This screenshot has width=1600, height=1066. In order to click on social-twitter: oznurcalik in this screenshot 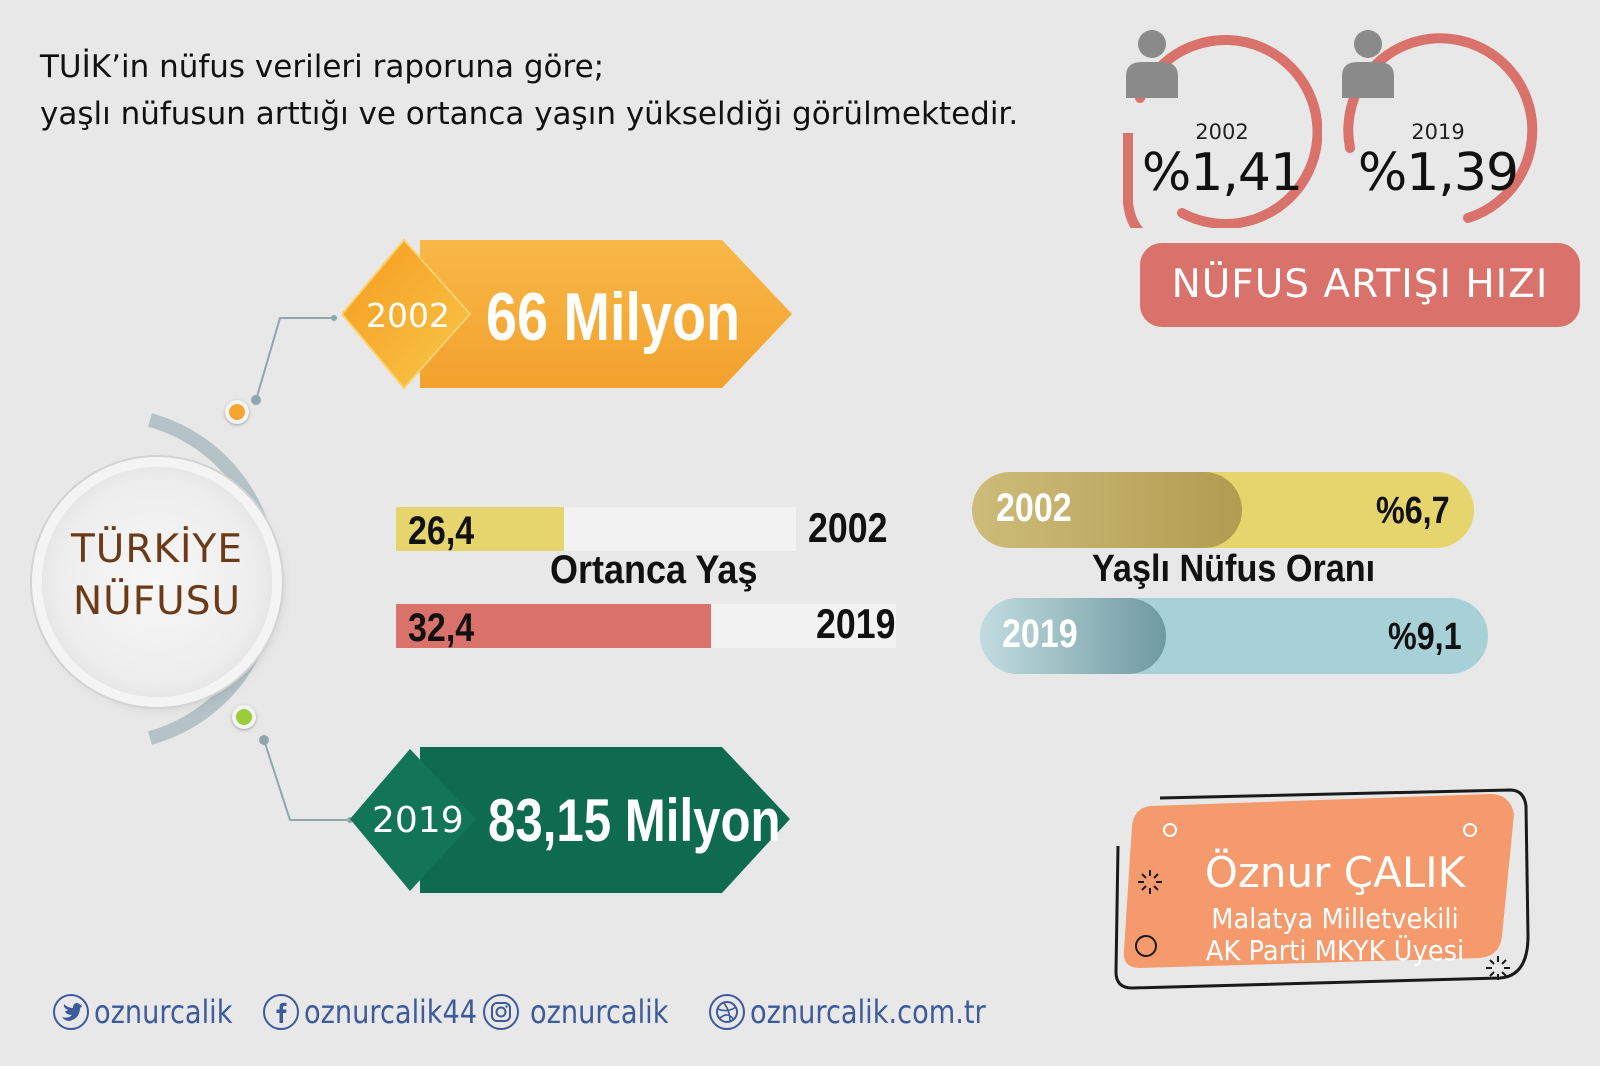, I will do `click(154, 1012)`.